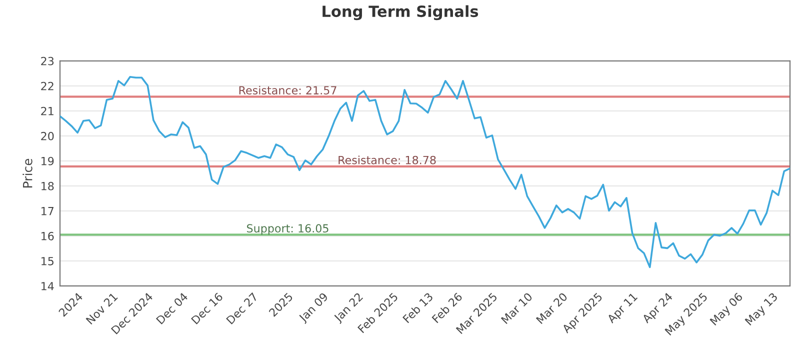 This screenshot has width=800, height=350. I want to click on x-tick-label: Apr 11, so click(623, 309).